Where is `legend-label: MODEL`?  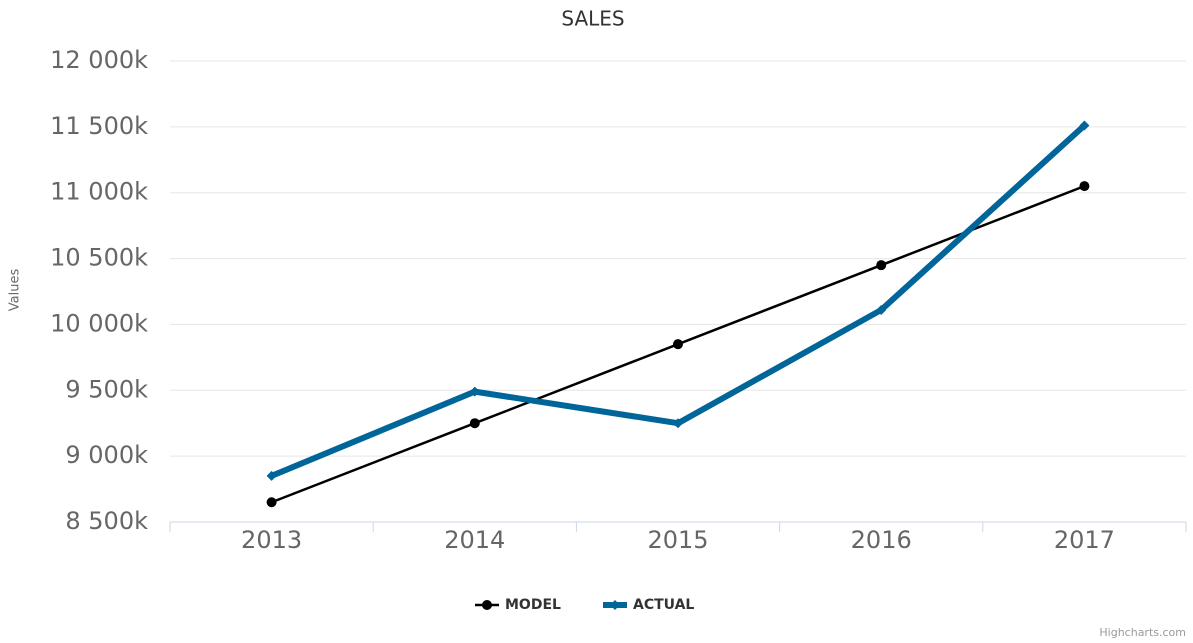 legend-label: MODEL is located at coordinates (533, 605).